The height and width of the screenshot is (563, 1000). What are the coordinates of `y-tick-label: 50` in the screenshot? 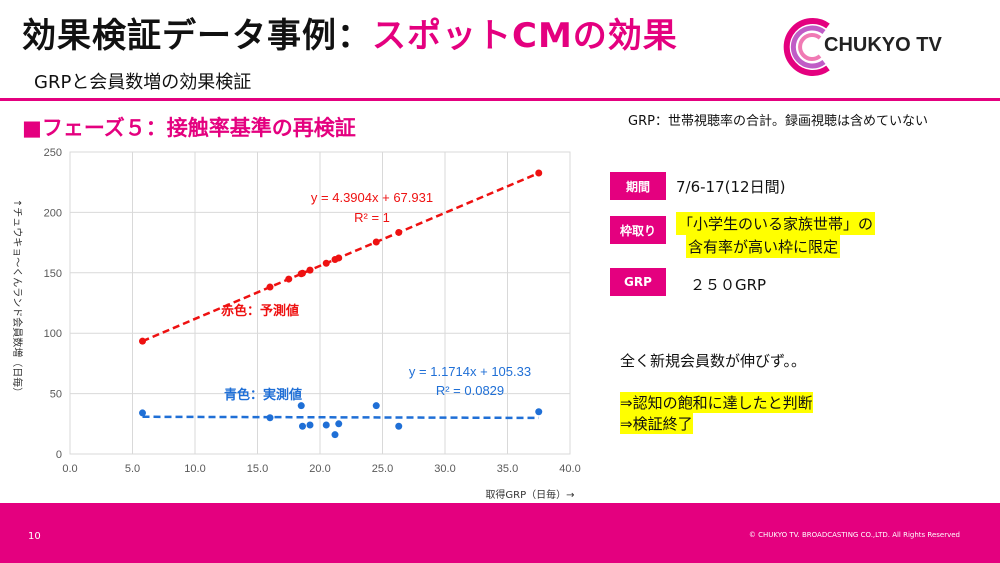 It's located at (56, 395).